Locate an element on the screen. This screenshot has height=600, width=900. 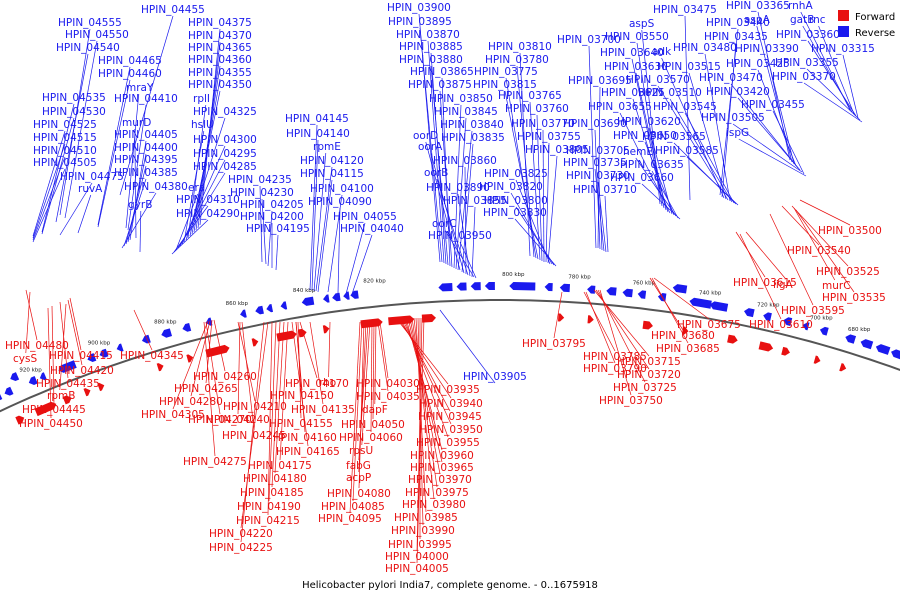
forward-gene-label: acpP is located at coordinates (358, 478).